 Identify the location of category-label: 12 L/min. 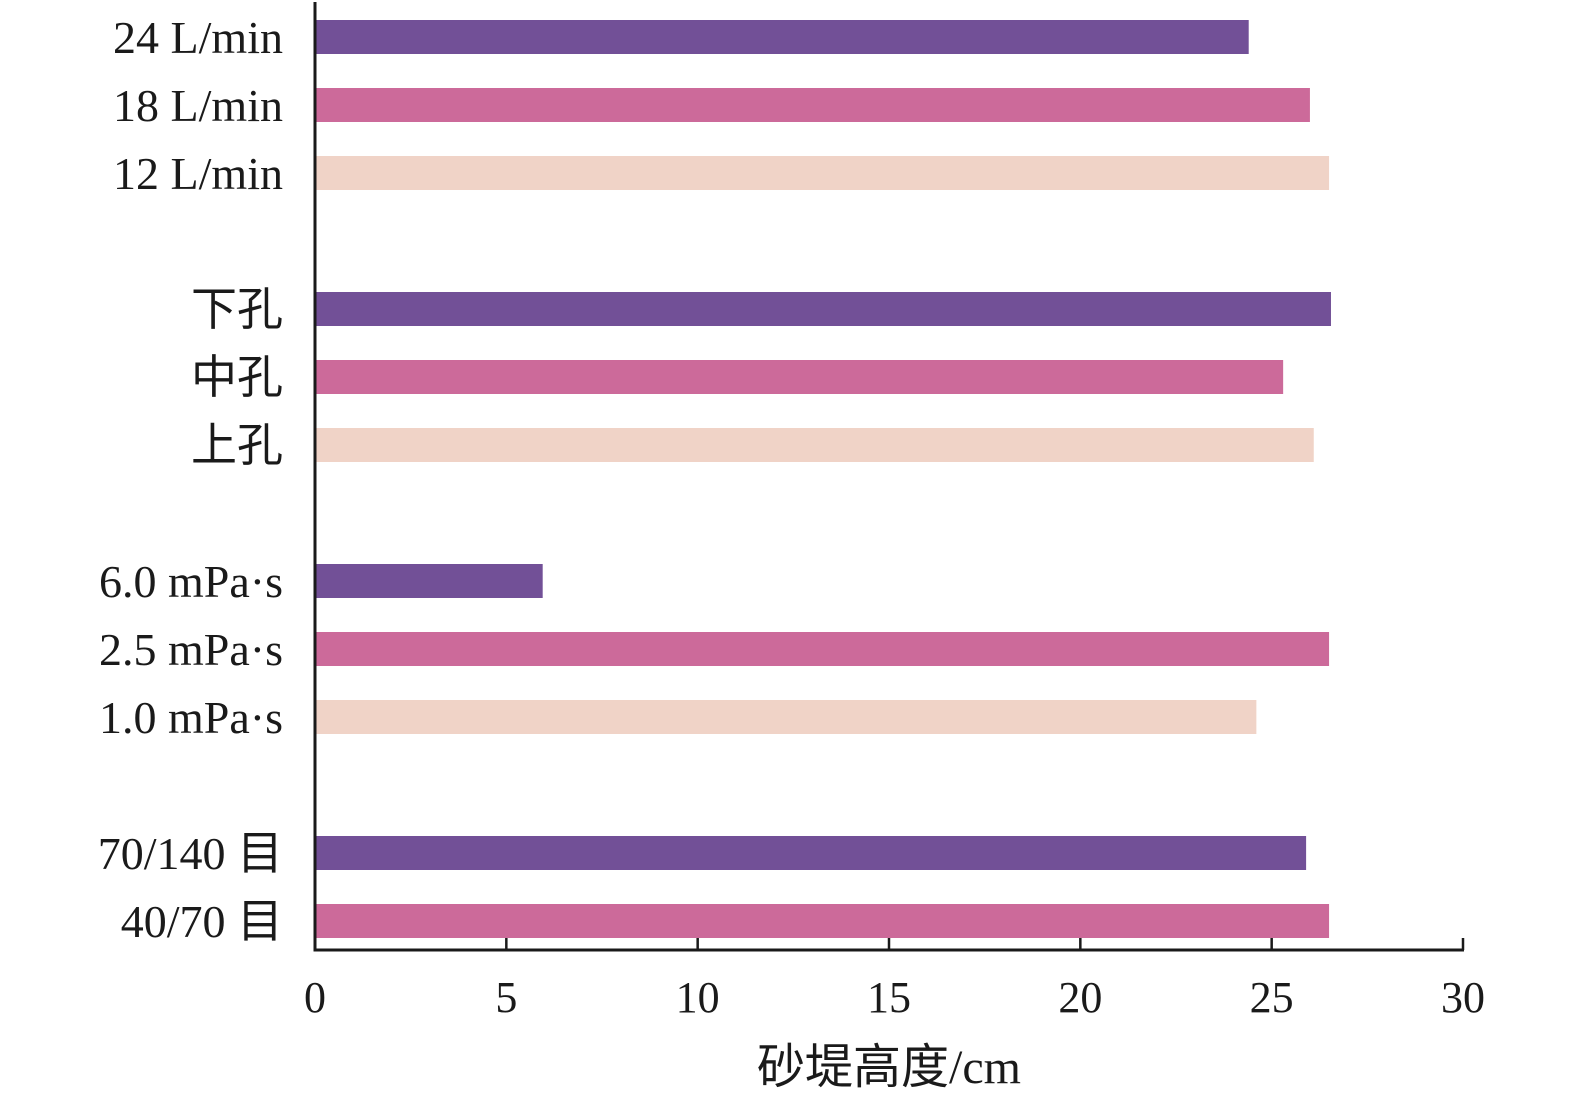
(198, 173).